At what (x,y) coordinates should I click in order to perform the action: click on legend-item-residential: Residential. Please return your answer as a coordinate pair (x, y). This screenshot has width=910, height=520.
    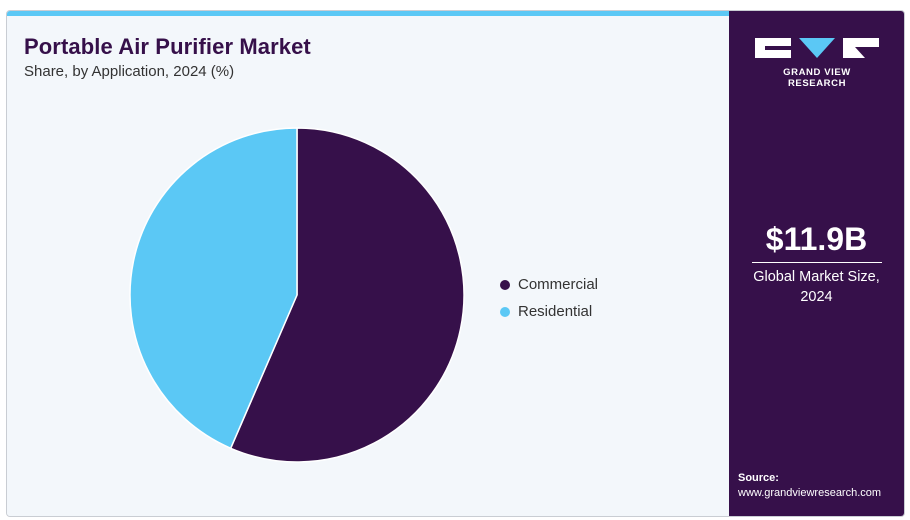
    Looking at the image, I should click on (549, 311).